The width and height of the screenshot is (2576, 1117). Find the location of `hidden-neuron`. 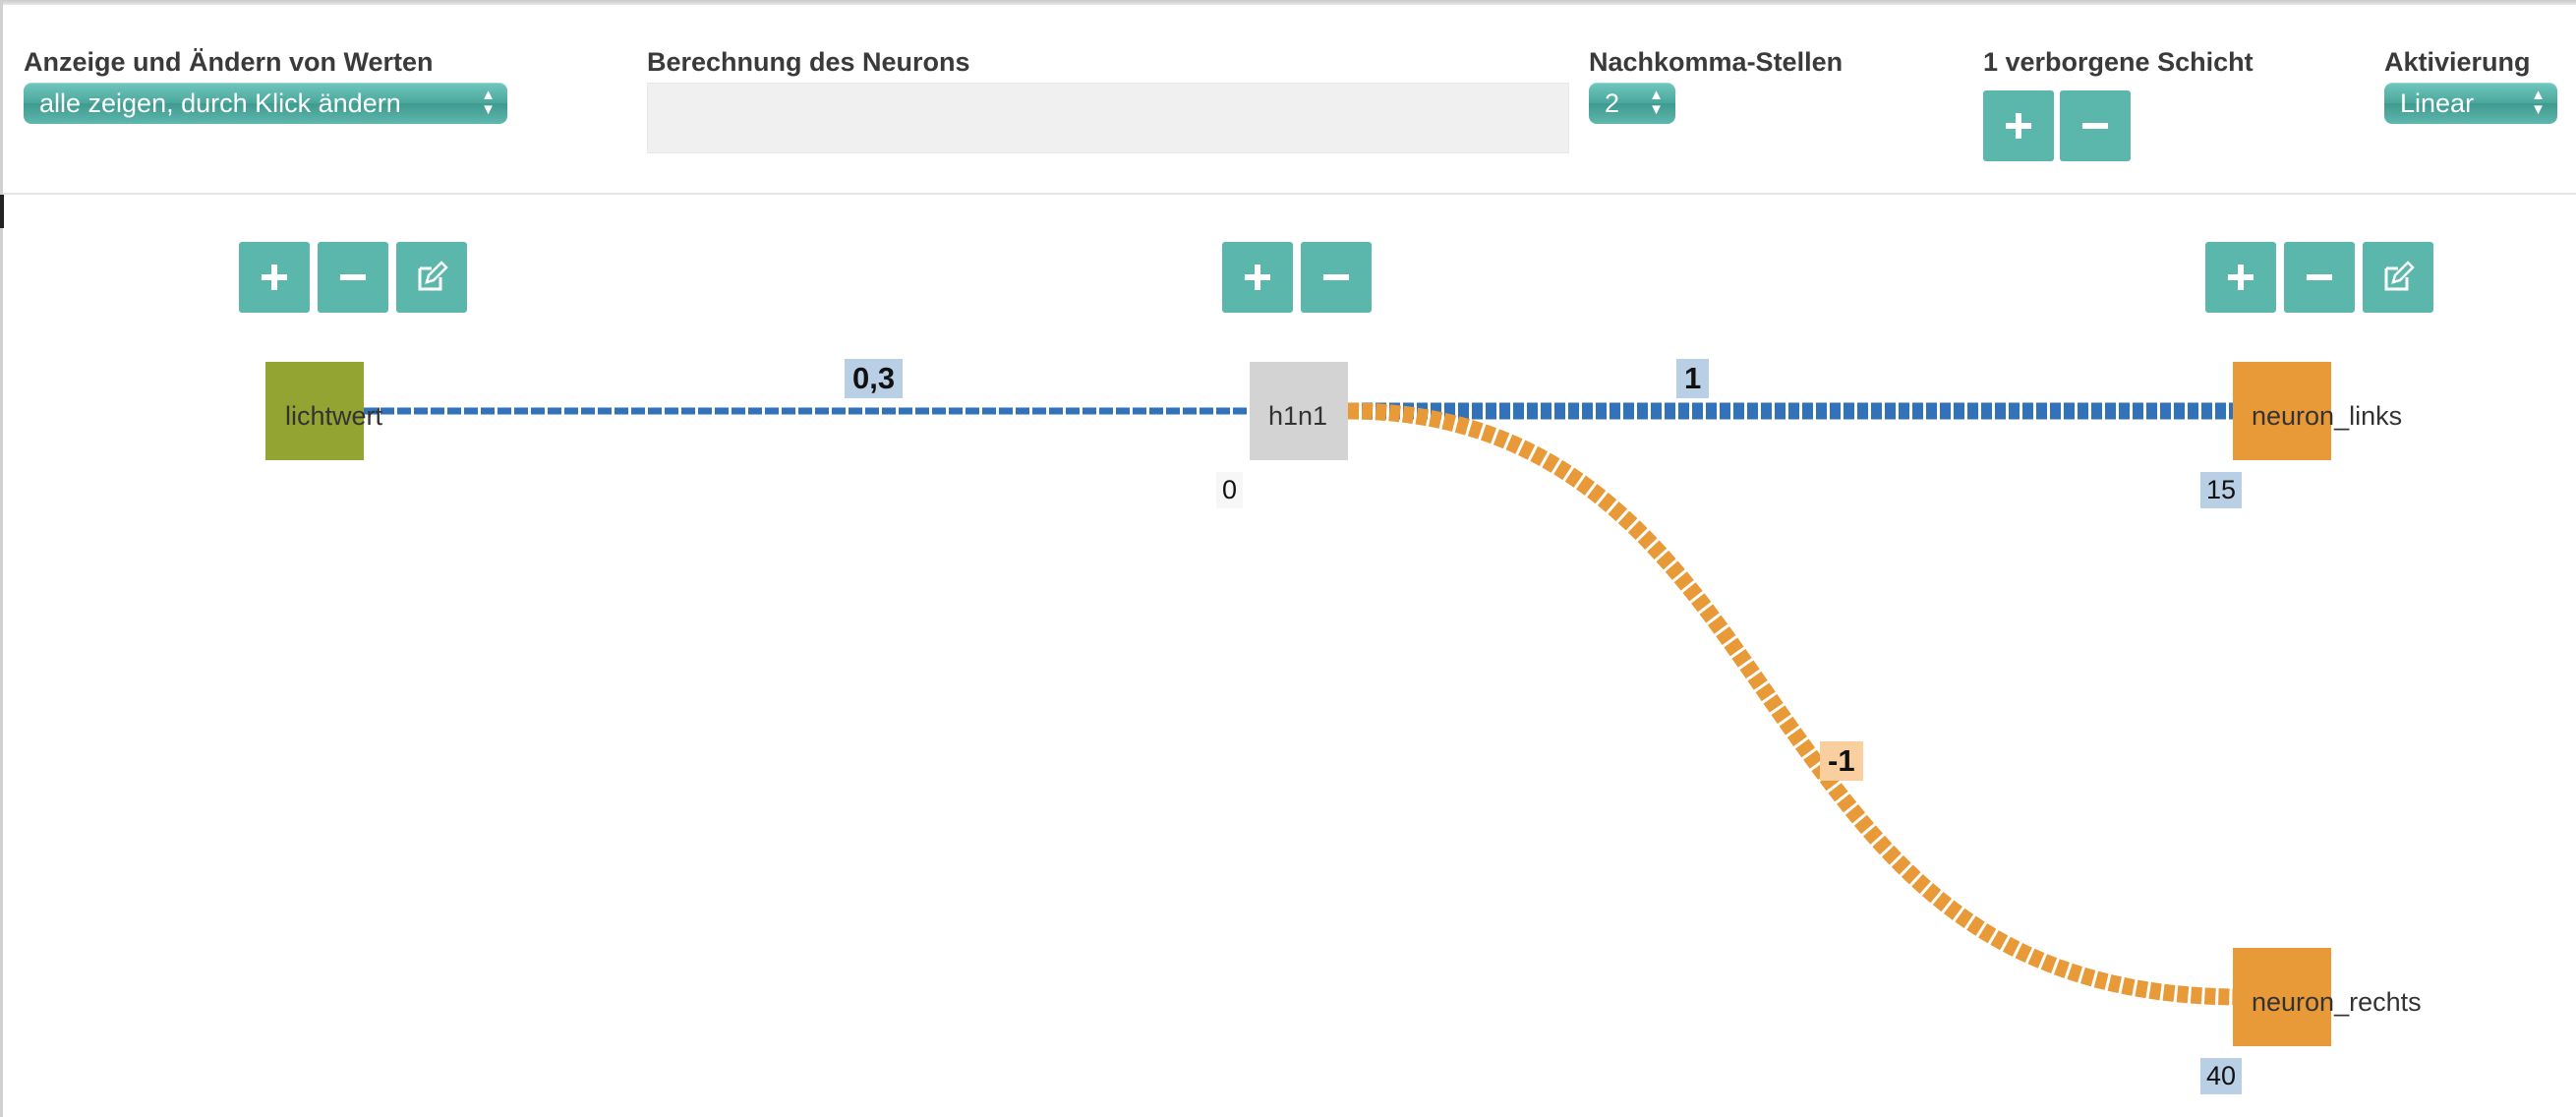

hidden-neuron is located at coordinates (1299, 411).